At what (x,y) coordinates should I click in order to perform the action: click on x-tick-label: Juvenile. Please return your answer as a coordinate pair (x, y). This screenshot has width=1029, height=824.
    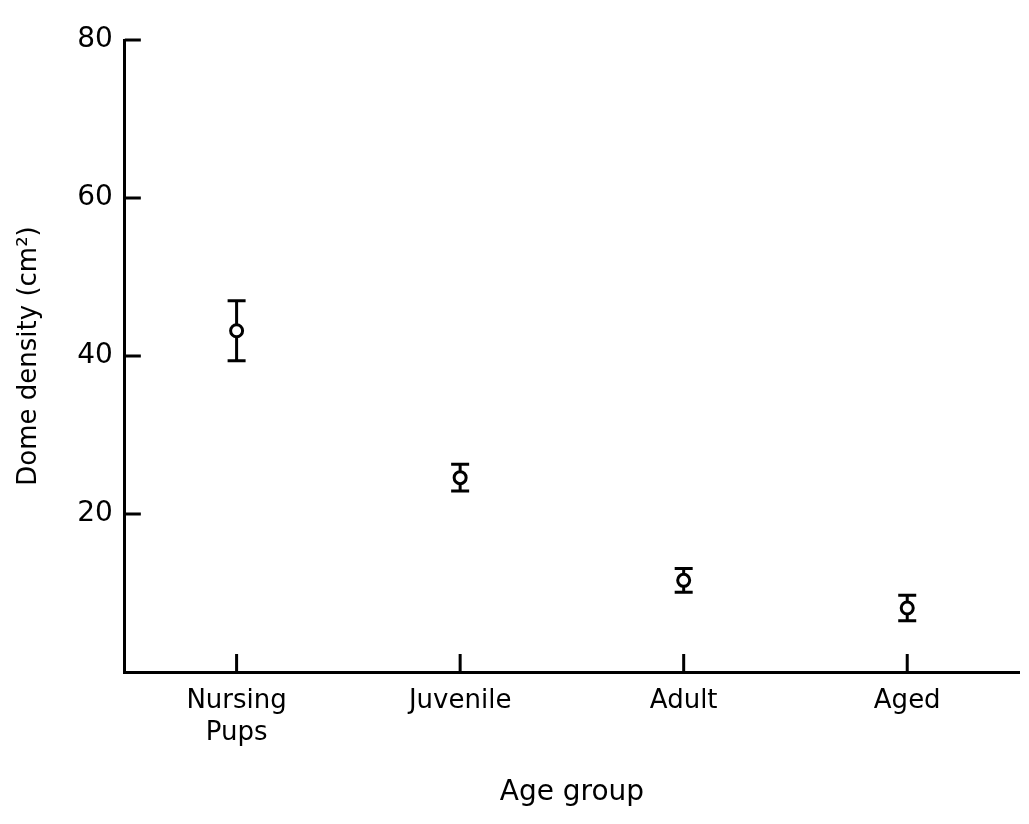
    Looking at the image, I should click on (459, 699).